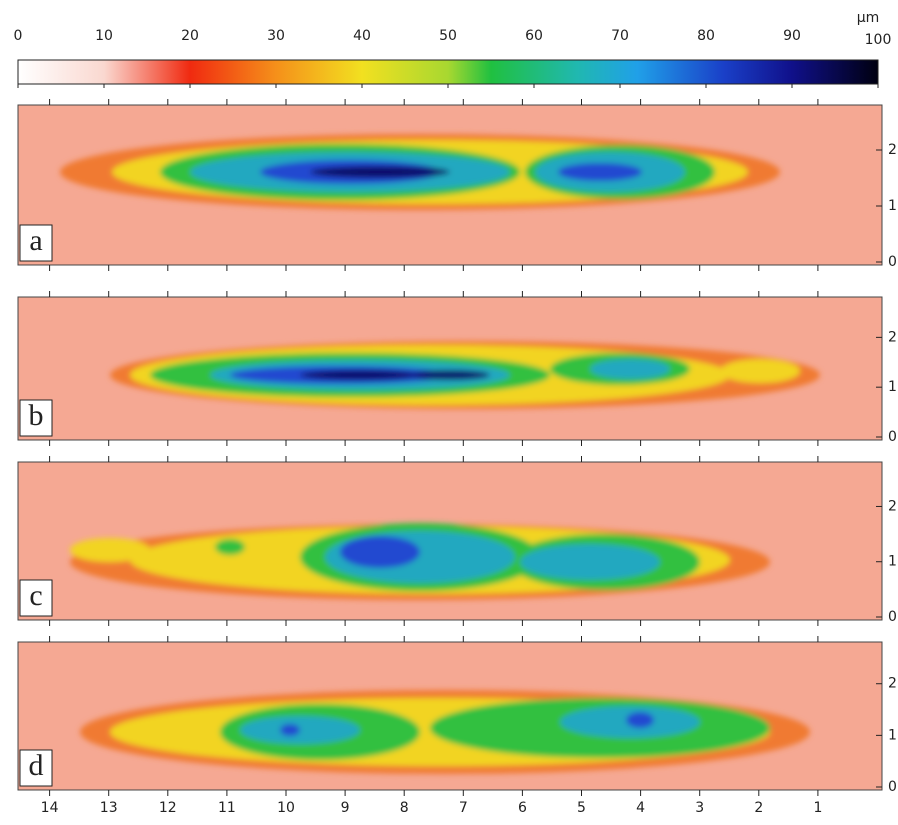  Describe the element at coordinates (758, 808) in the screenshot. I see `x-tick-label: 2` at that location.